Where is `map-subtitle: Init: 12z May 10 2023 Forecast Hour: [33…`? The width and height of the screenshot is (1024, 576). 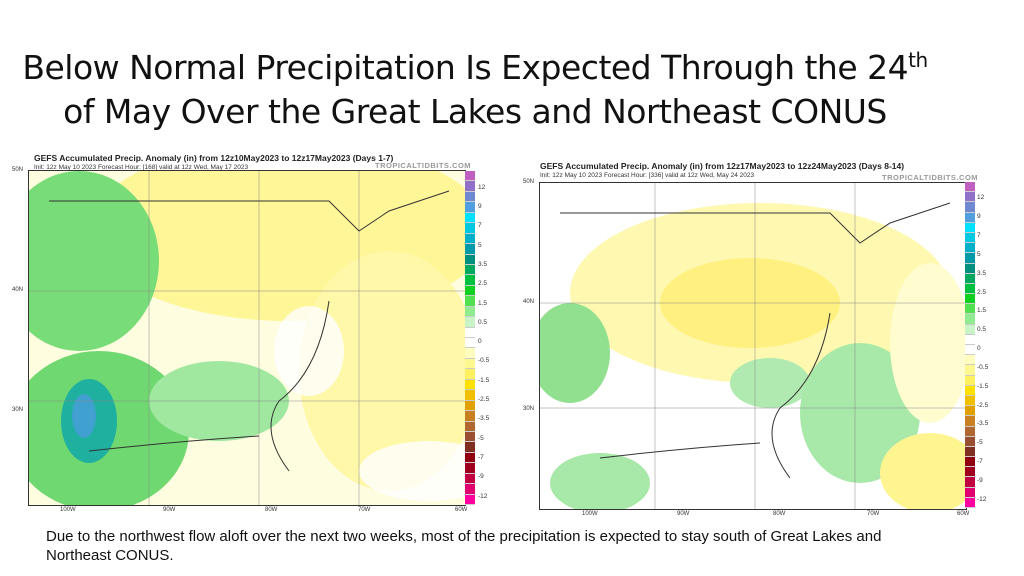
map-subtitle: Init: 12z May 10 2023 Forecast Hour: [33… is located at coordinates (647, 175).